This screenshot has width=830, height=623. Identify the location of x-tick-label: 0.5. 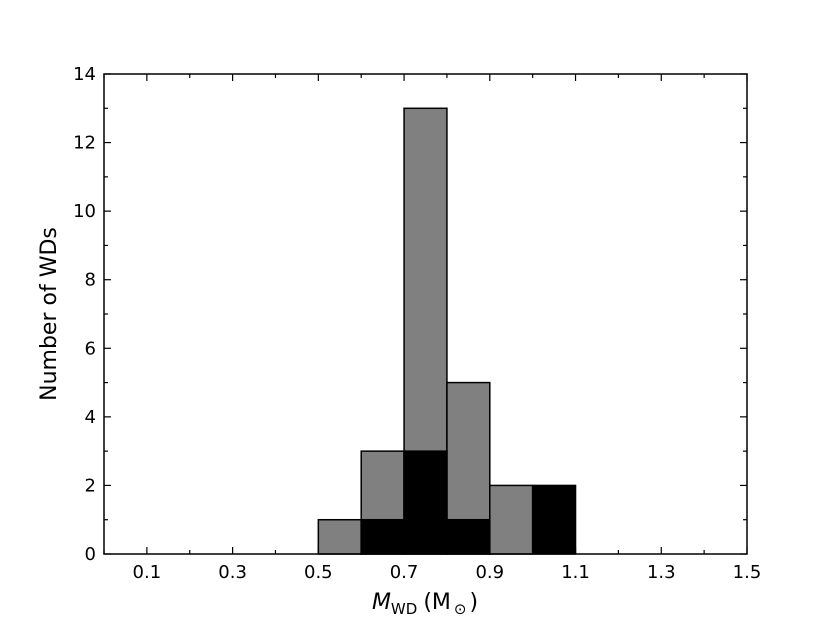
(318, 572).